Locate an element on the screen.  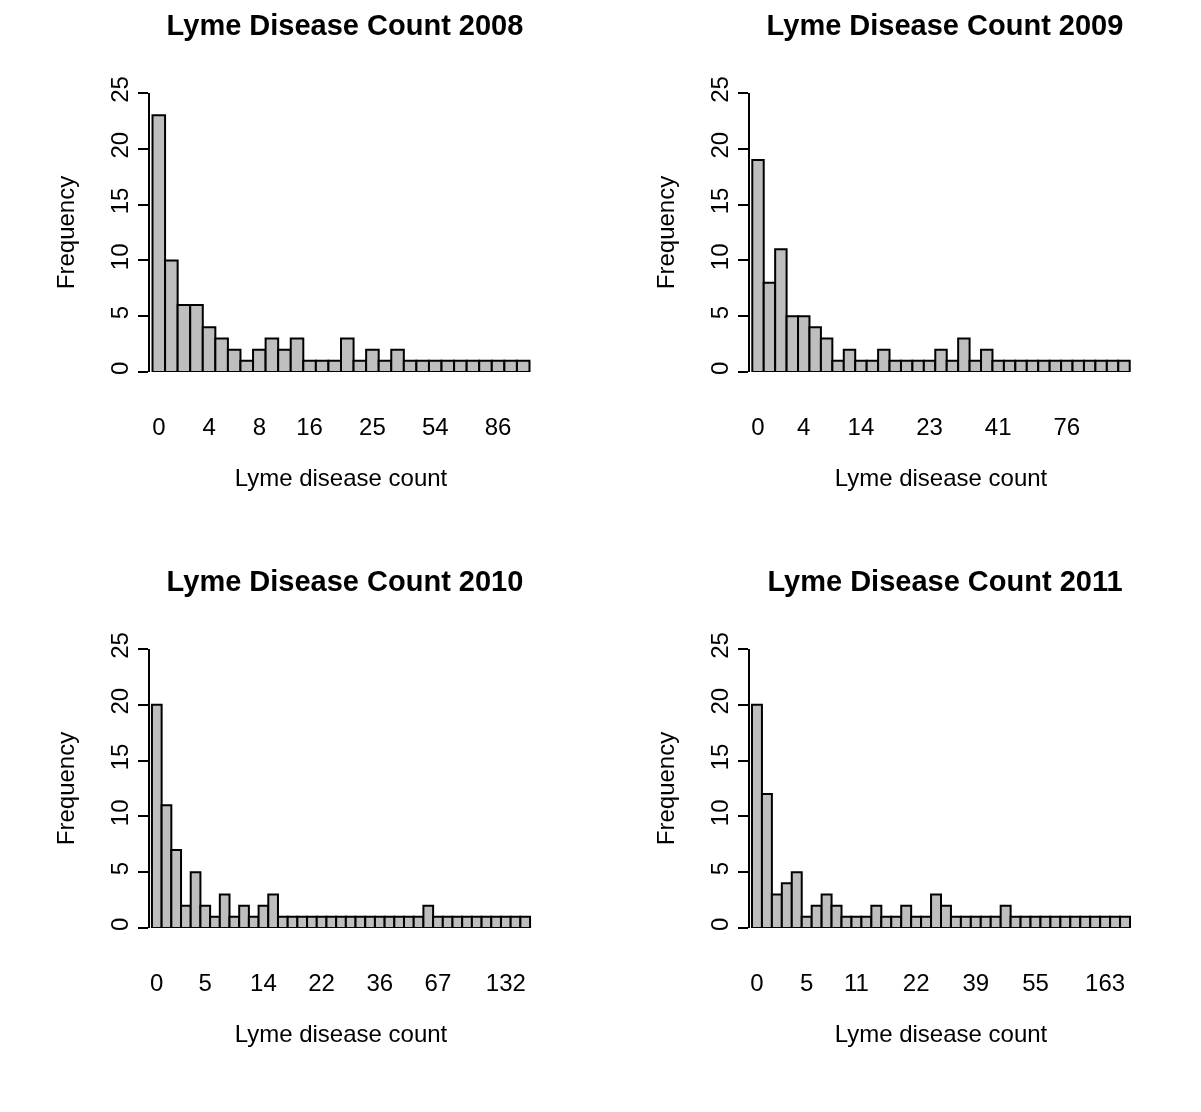
x-tick-label: 39 is located at coordinates (976, 982).